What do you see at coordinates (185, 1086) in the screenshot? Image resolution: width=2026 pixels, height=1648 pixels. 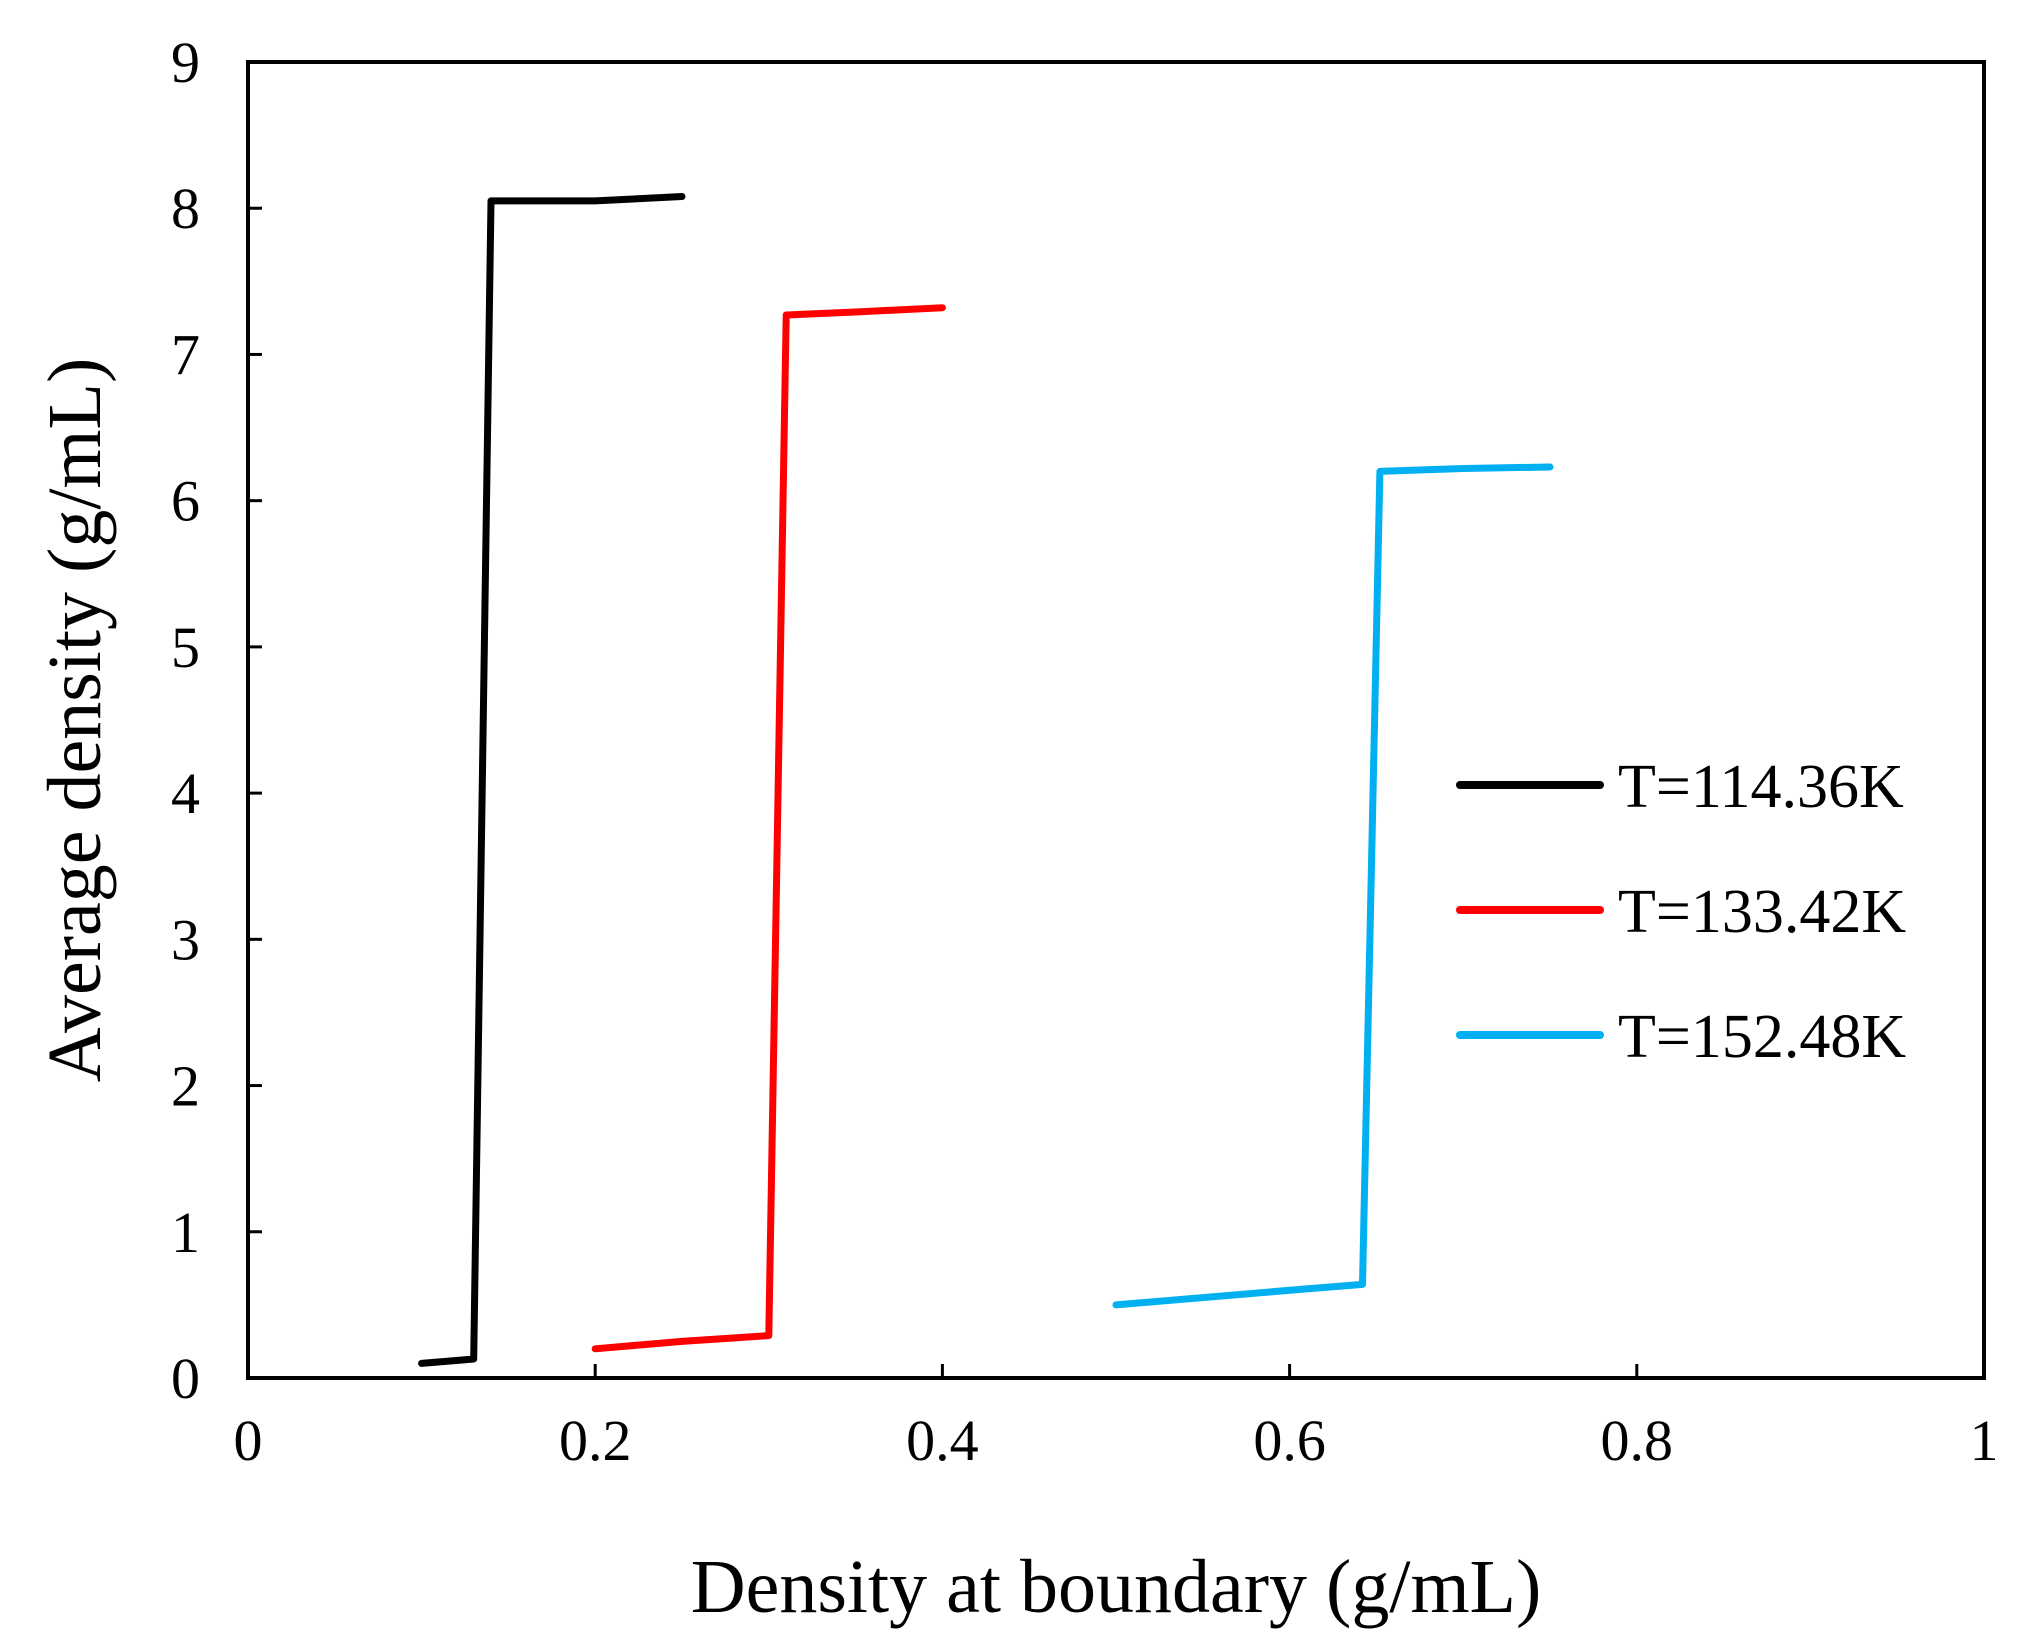 I see `y-tick-label: 2` at bounding box center [185, 1086].